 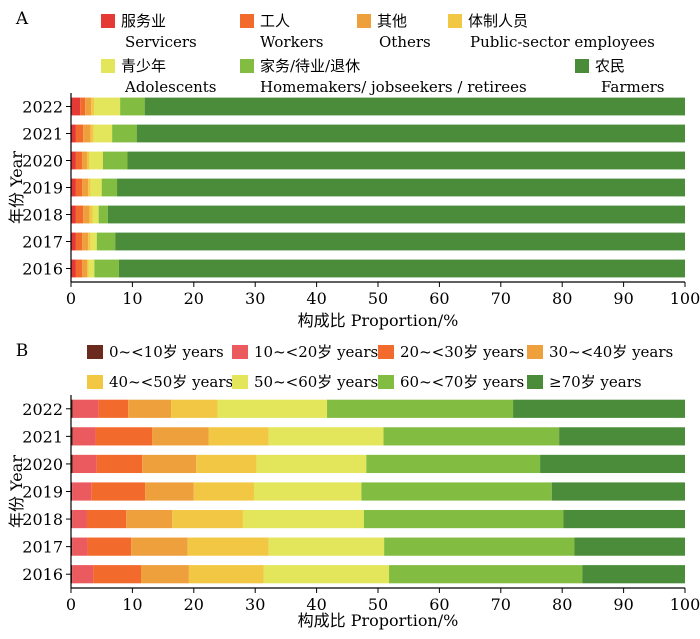 What do you see at coordinates (159, 31) in the screenshot?
I see `legend-label-0: 服务业 Servicers` at bounding box center [159, 31].